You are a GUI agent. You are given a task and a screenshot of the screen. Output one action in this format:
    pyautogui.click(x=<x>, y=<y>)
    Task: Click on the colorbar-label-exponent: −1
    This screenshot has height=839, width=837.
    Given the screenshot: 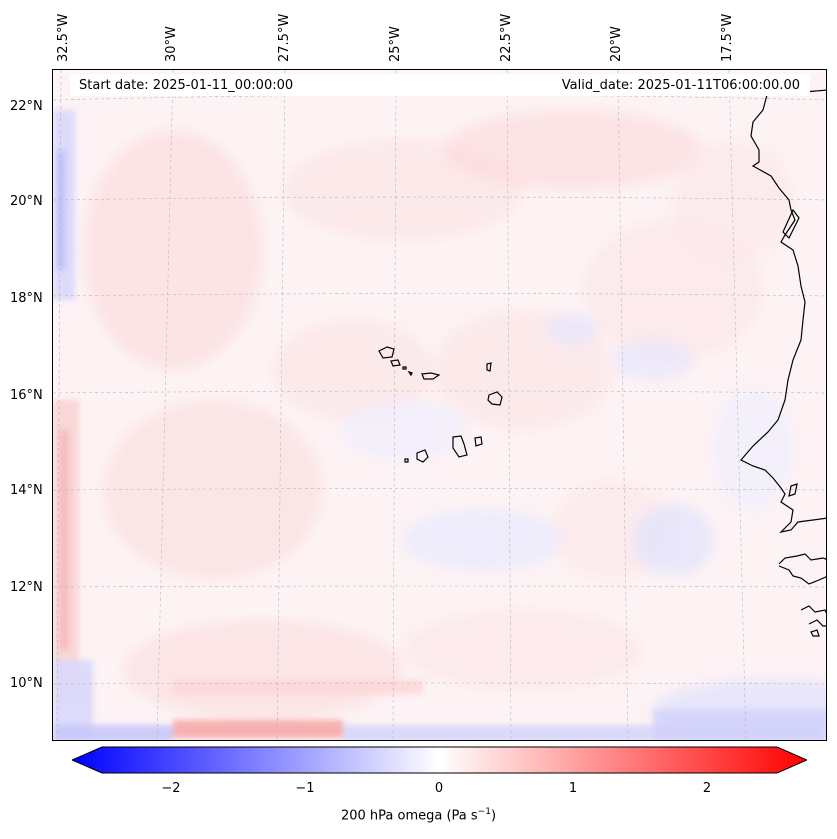 What is the action you would take?
    pyautogui.click(x=484, y=812)
    